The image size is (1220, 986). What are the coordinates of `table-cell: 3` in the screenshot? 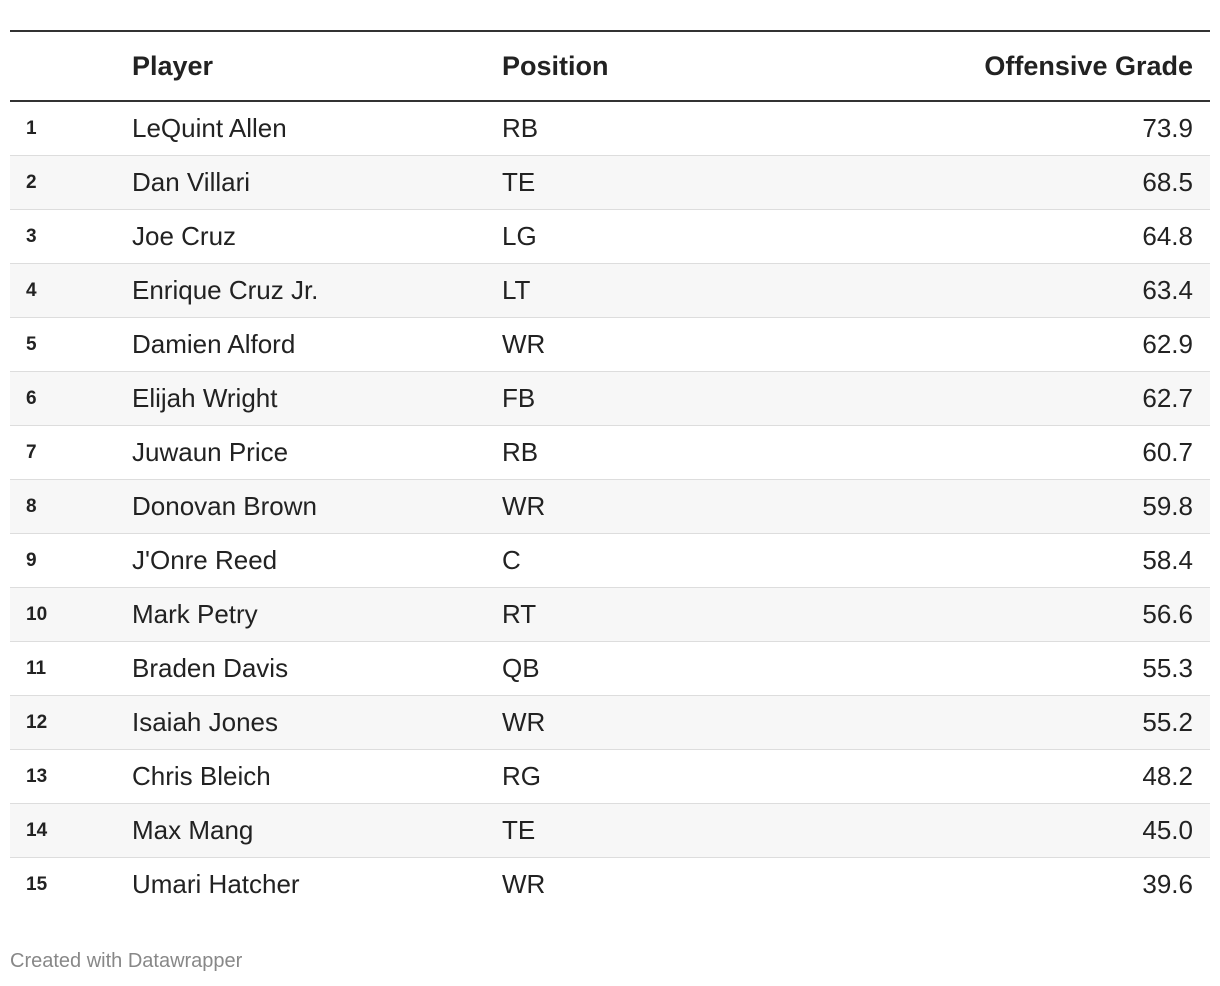 It's located at (71, 236).